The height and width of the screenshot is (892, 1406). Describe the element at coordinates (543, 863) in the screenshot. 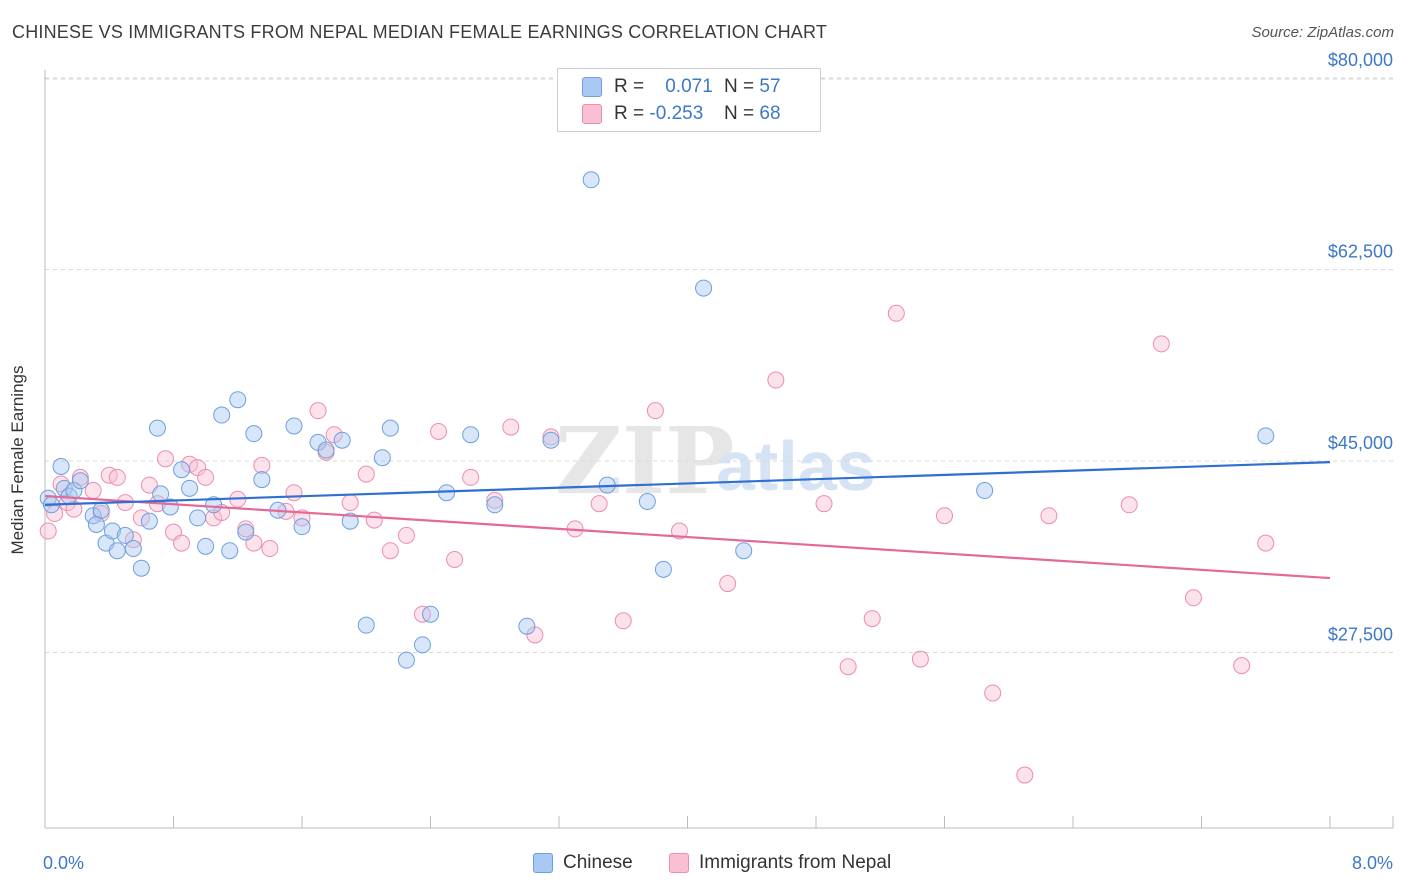

I see `series-swatch-chinese` at that location.